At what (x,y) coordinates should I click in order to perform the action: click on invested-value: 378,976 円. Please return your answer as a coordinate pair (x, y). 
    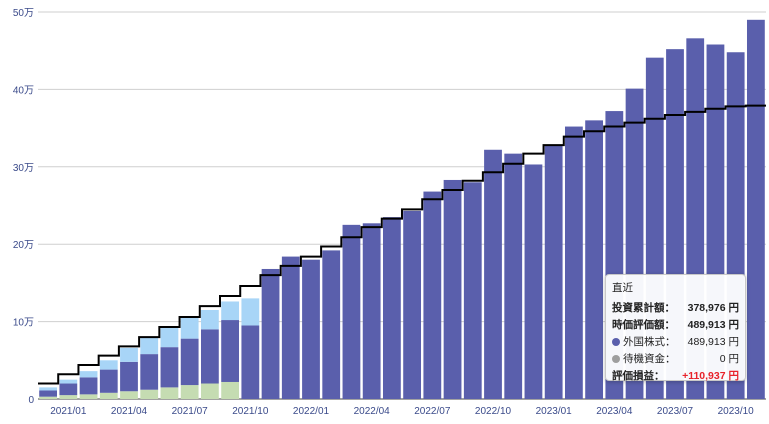
    Looking at the image, I should click on (713, 308).